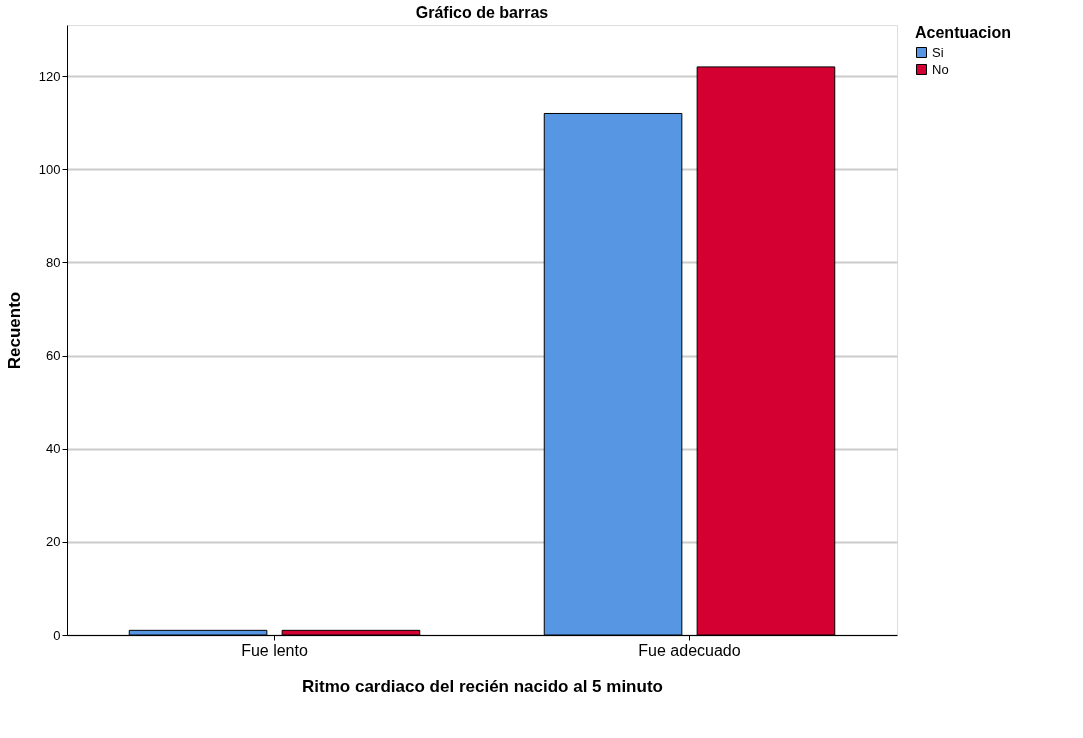  I want to click on y-tick-label: 20, so click(53, 542).